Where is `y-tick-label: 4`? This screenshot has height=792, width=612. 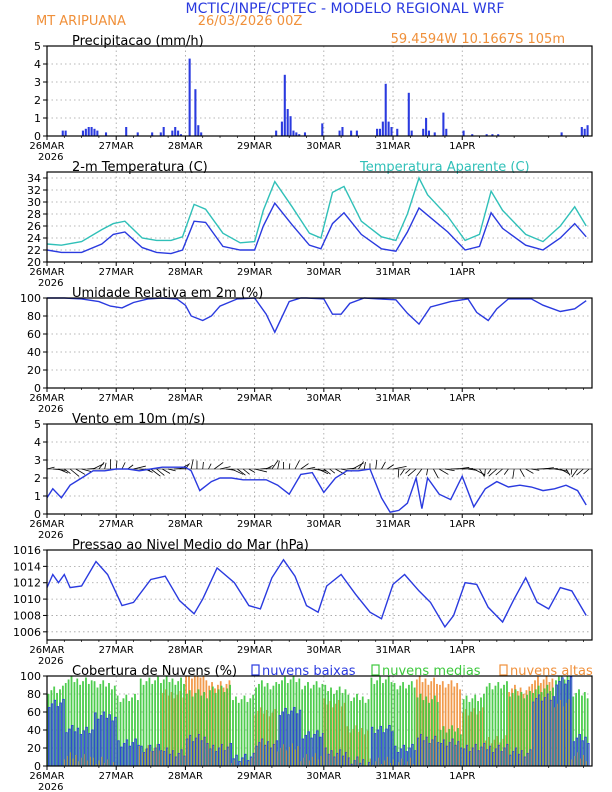 y-tick-label: 4 is located at coordinates (37, 442).